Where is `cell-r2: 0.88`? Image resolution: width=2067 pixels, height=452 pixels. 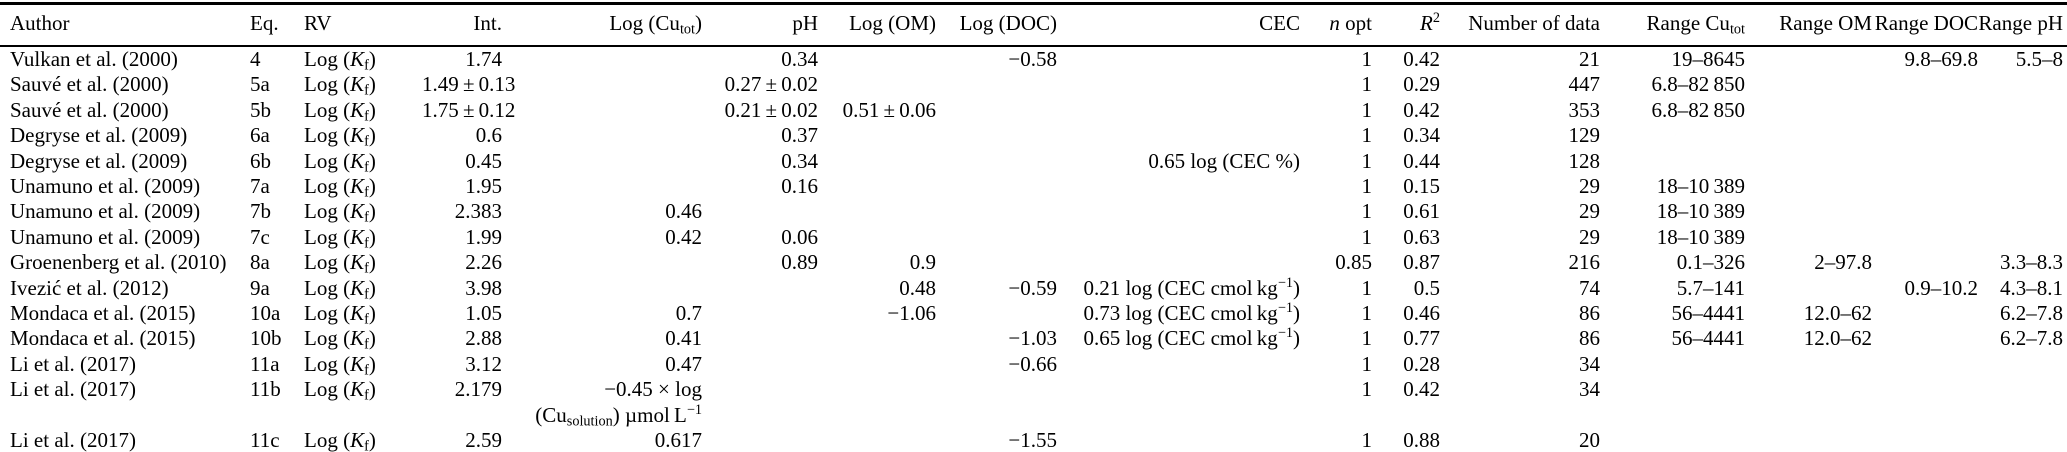
cell-r2: 0.88 is located at coordinates (1421, 440).